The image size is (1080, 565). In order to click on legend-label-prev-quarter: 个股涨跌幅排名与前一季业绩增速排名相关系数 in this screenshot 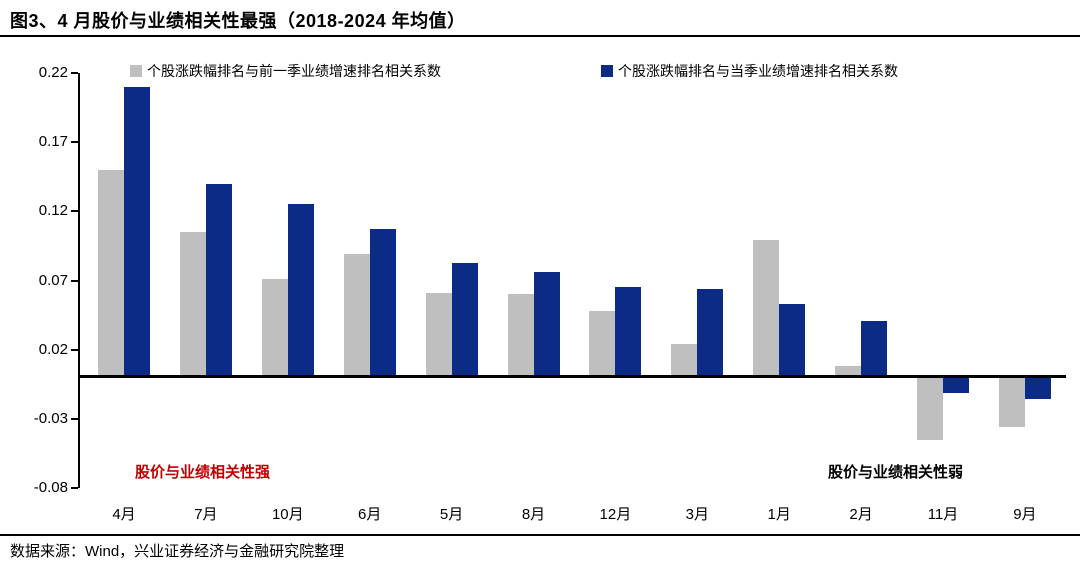, I will do `click(294, 71)`.